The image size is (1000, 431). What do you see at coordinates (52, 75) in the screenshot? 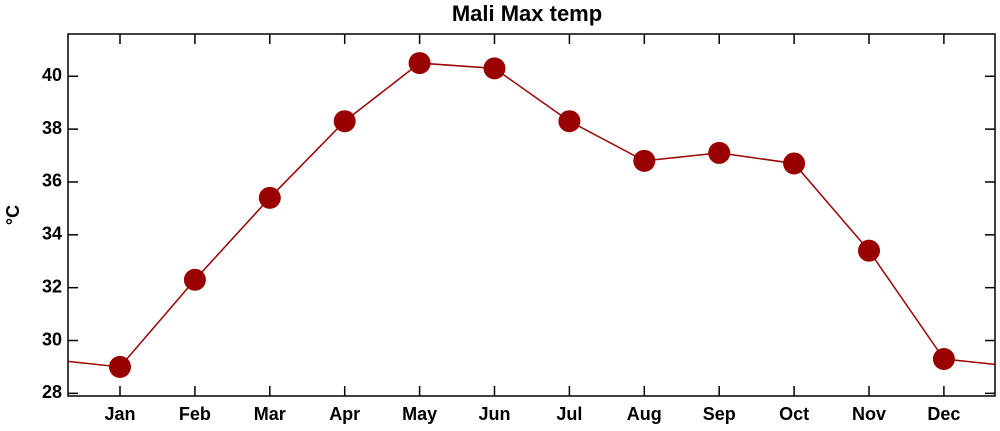
I see `y-tick-label: 40` at bounding box center [52, 75].